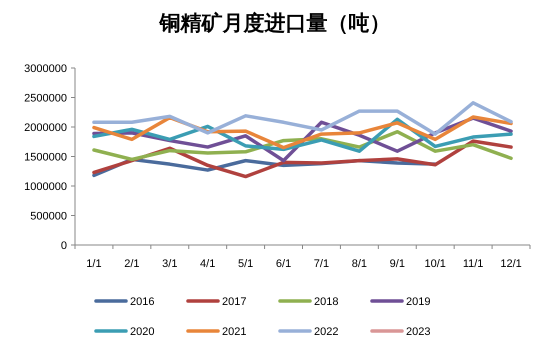 The image size is (550, 350). Describe the element at coordinates (132, 264) in the screenshot. I see `x-tick-label: 2/1` at that location.